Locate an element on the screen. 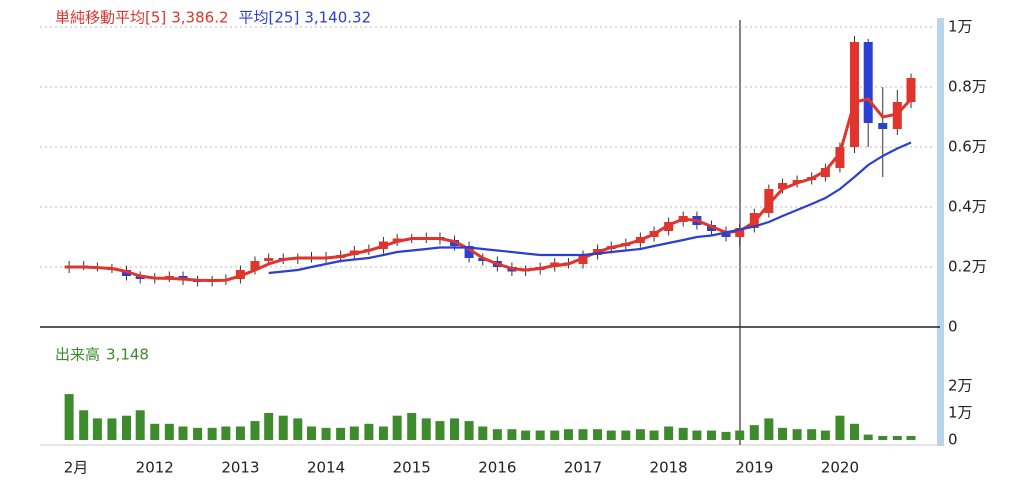  x-tick-label: 2月 is located at coordinates (76, 468).